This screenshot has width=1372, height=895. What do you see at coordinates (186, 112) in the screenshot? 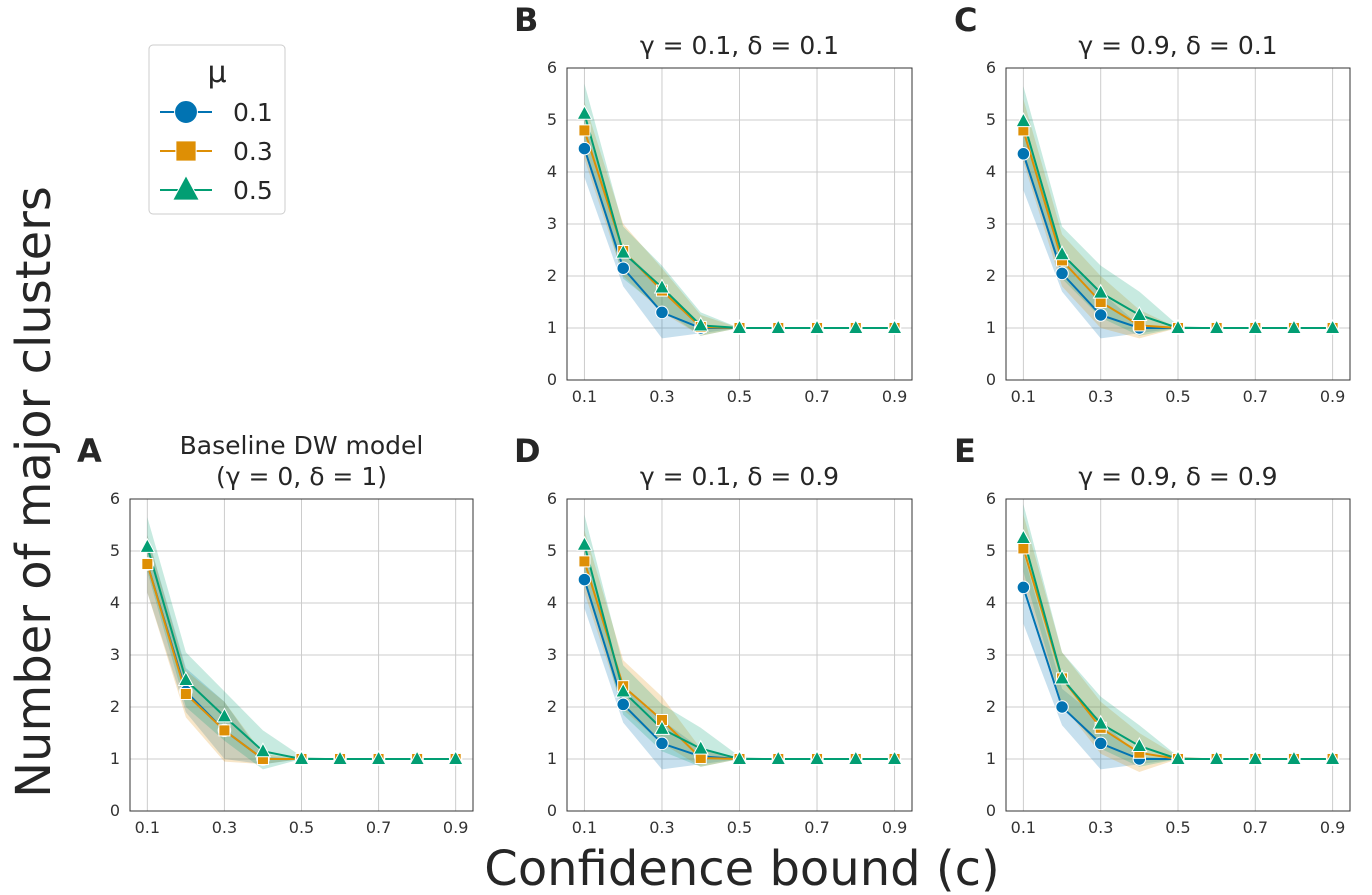
I see `legend-marker-mu-0.1` at bounding box center [186, 112].